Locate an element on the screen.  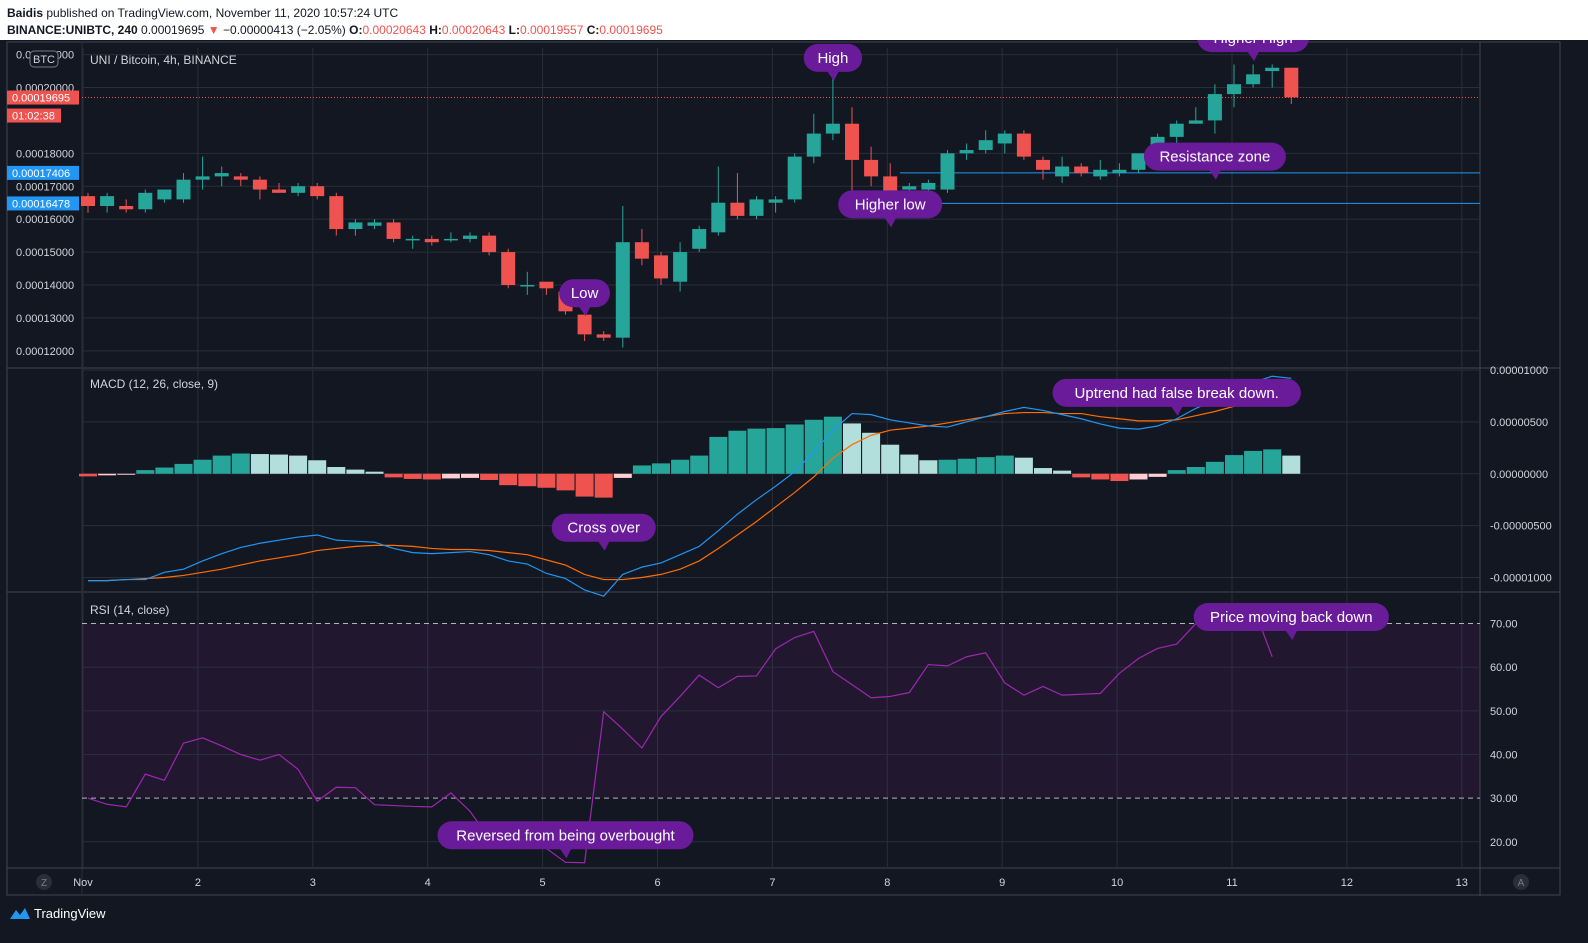
price-label: 0.00017406 is located at coordinates (41, 174).